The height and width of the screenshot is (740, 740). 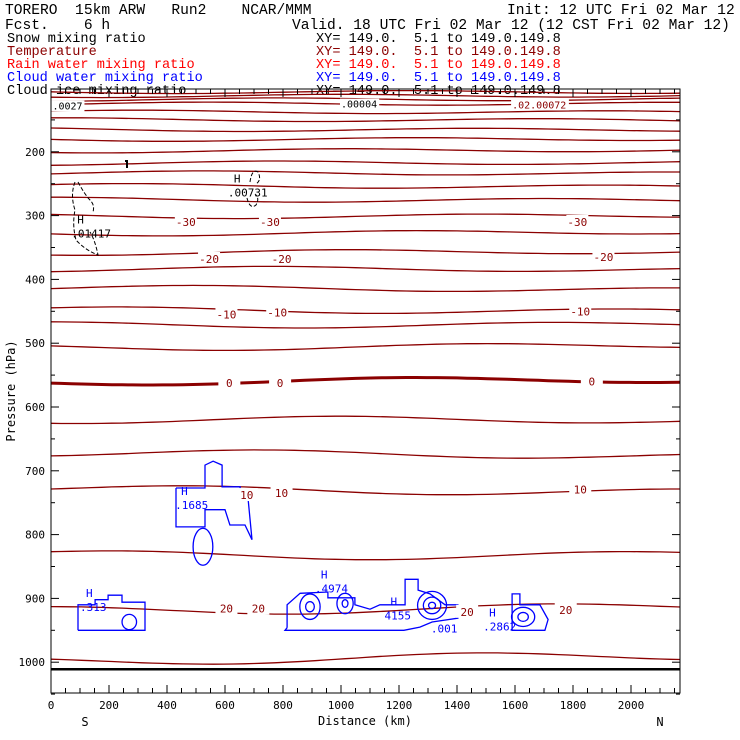 I want to click on field-xy-cloud-water: XY= 149.0. 5.1 to 149.0.149.8, so click(x=438, y=78).